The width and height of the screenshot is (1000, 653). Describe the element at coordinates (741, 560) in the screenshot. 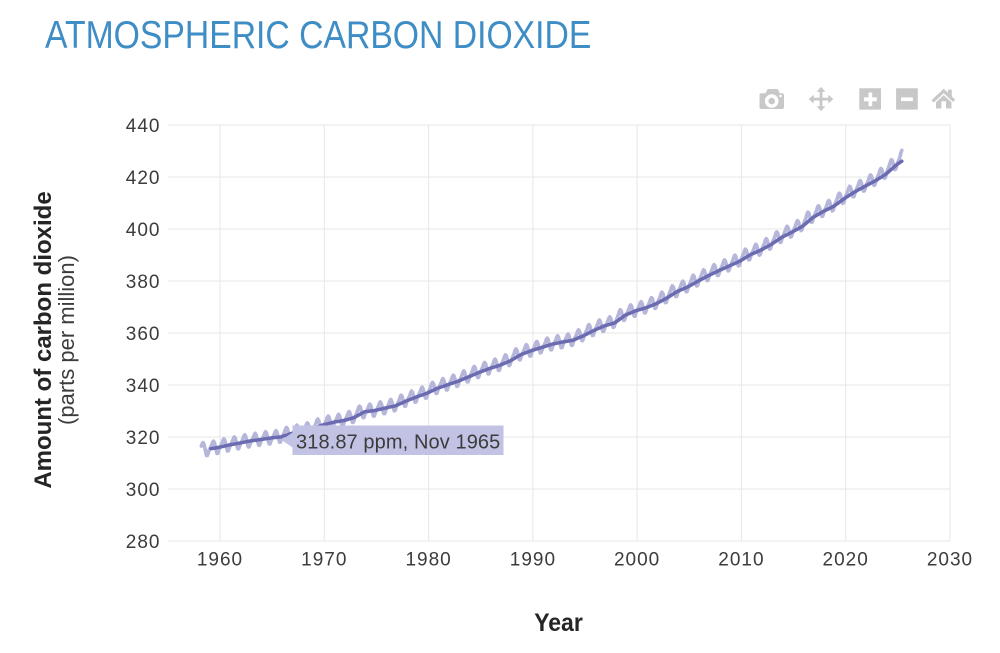

I see `svg-text: 2010` at that location.